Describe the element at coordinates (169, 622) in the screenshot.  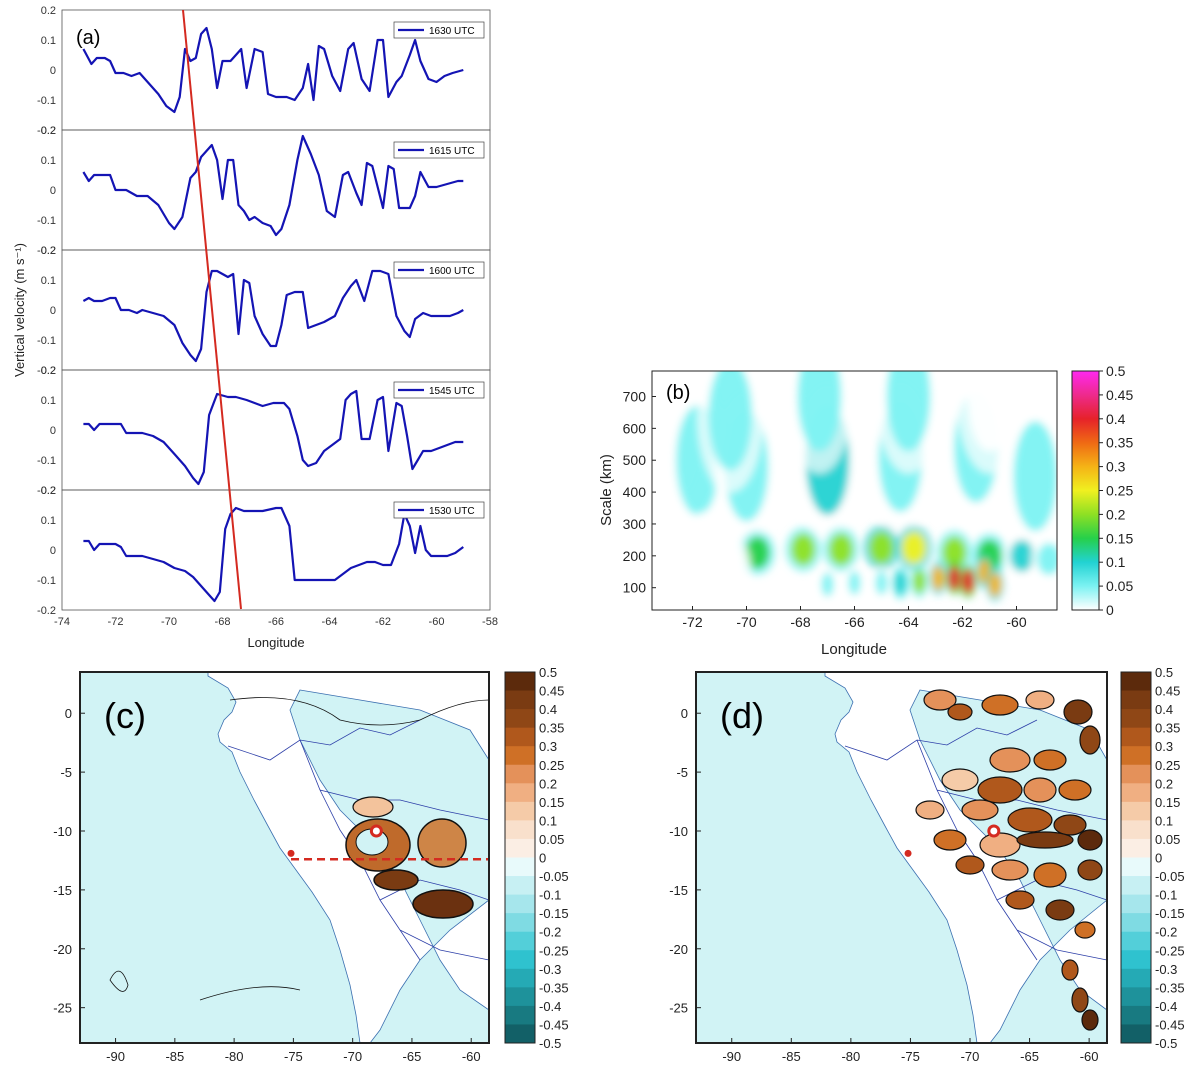
I see `x-tick-label: -70` at that location.